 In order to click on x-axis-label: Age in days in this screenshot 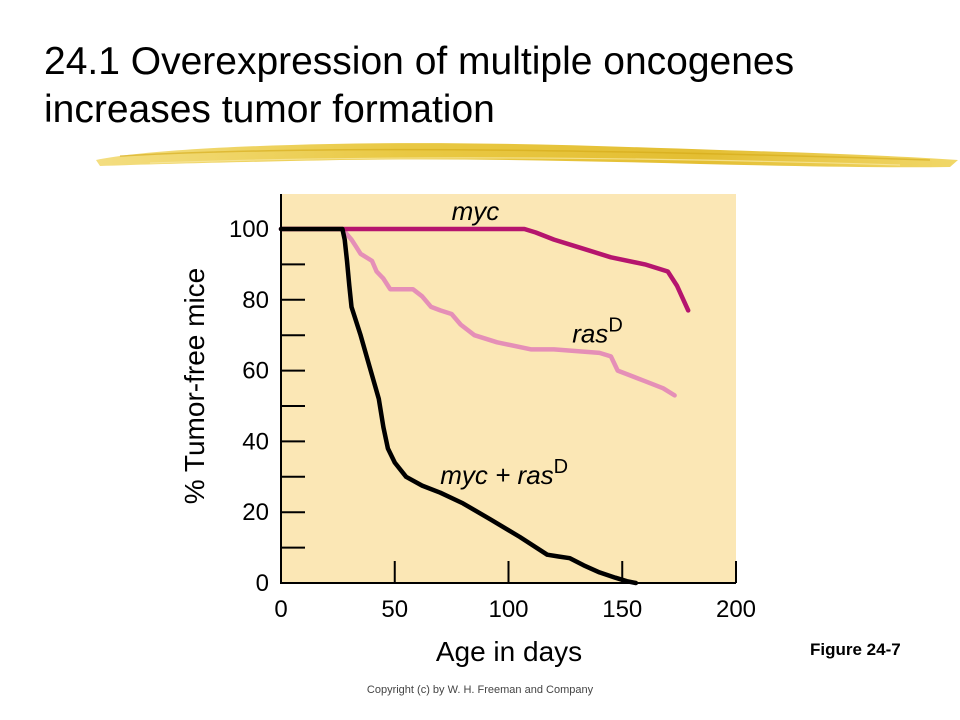, I will do `click(509, 651)`.